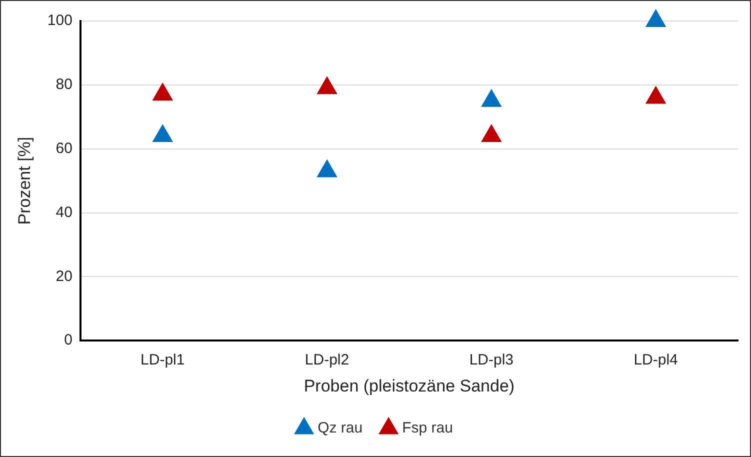 This screenshot has width=751, height=457. Describe the element at coordinates (68, 340) in the screenshot. I see `y-tick-label: 0` at that location.